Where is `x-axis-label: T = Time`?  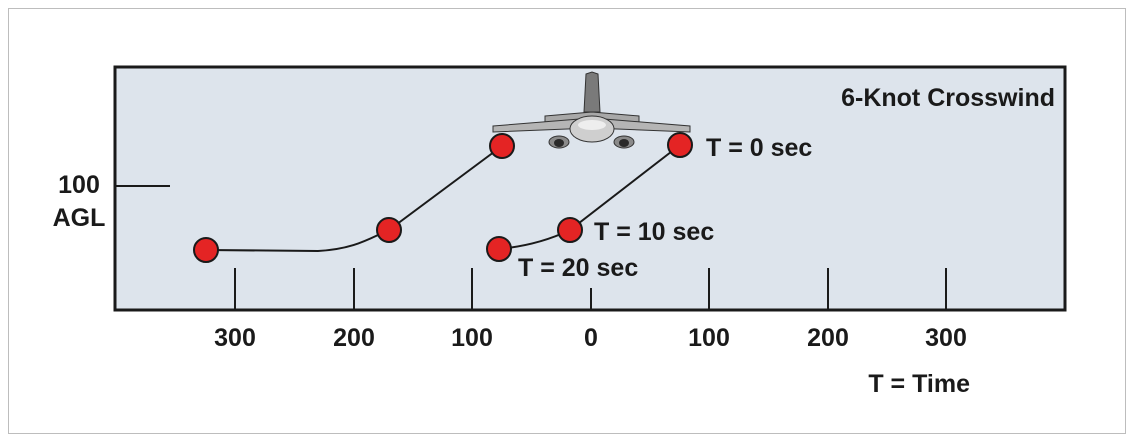 x-axis-label: T = Time is located at coordinates (919, 384).